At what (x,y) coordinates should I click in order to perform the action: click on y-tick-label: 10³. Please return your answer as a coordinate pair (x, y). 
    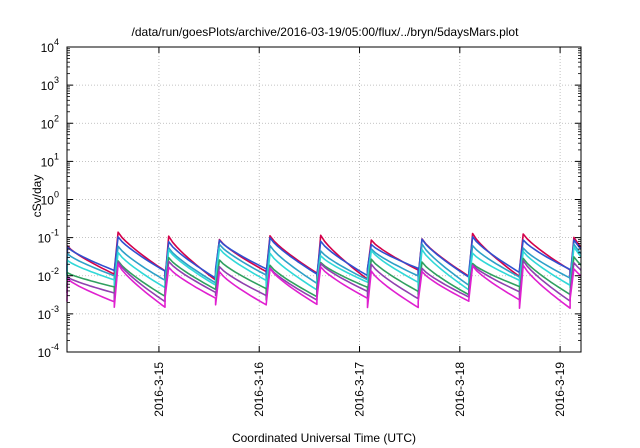
    Looking at the image, I should click on (50, 84).